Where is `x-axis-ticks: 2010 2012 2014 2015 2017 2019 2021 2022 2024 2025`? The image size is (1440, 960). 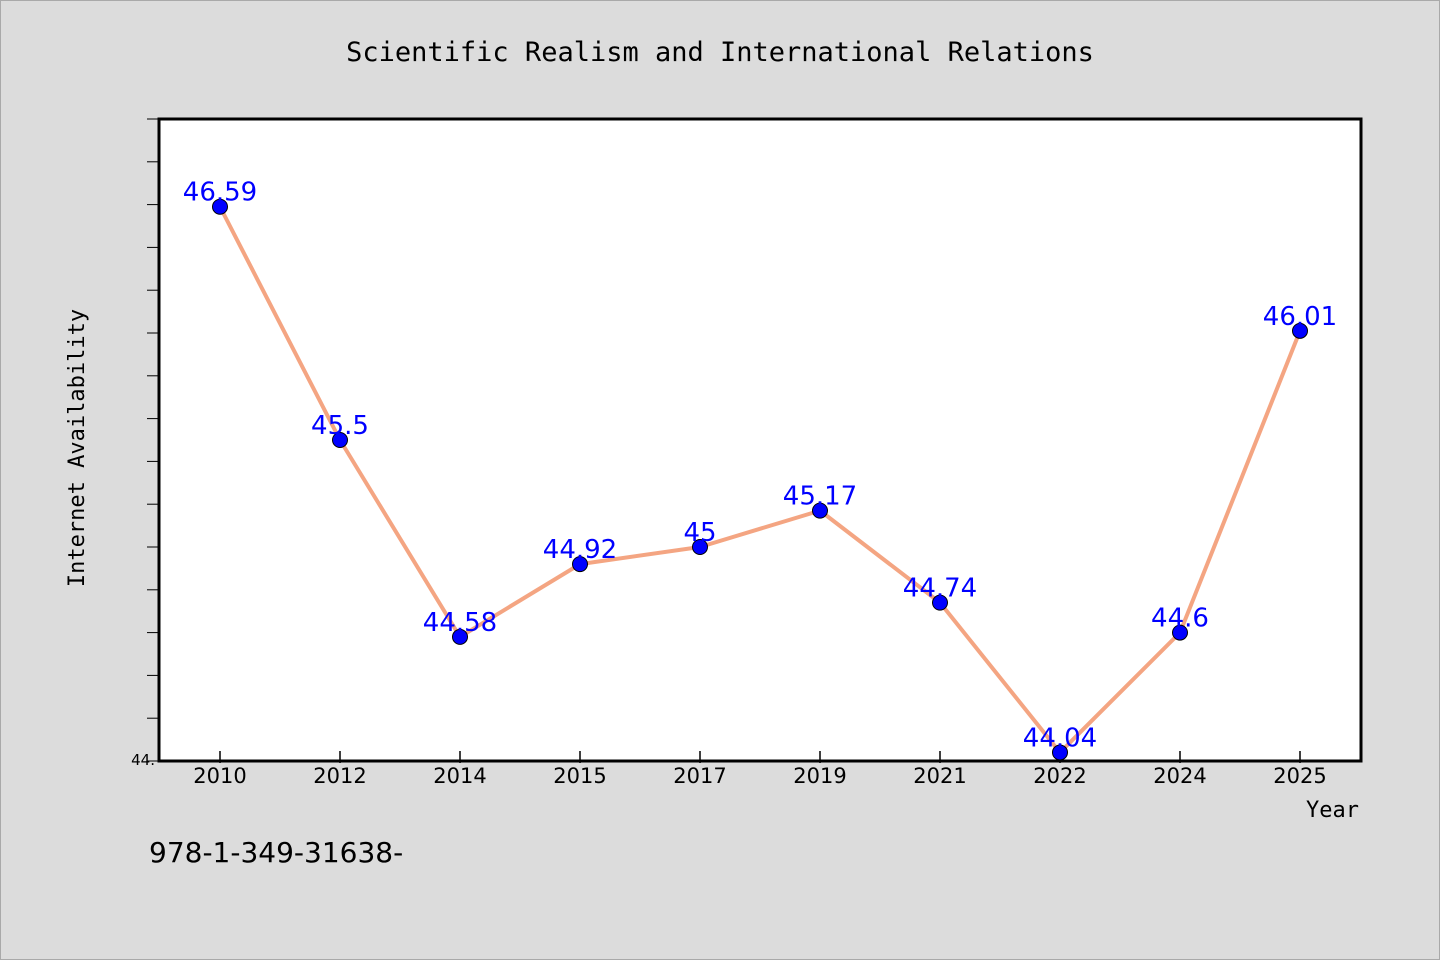
x-axis-ticks: 2010 2012 2014 2015 2017 2019 2021 2022 2024 2025 is located at coordinates (760, 769).